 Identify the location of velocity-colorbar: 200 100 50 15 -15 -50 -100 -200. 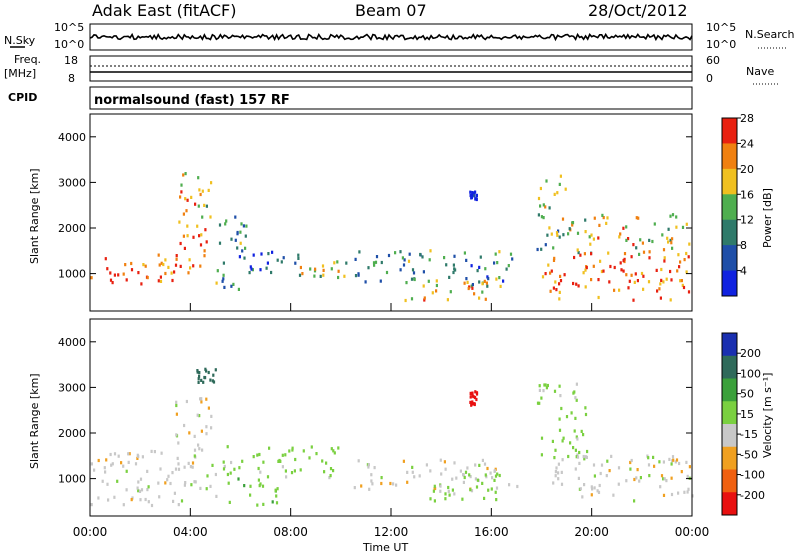
(743, 424).